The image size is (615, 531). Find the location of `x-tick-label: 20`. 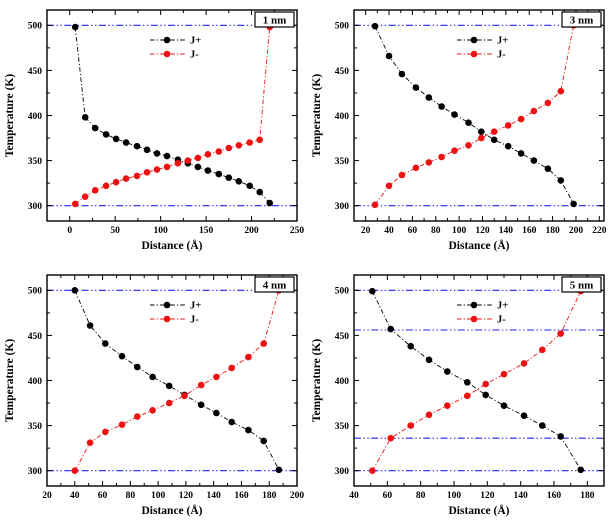

x-tick-label: 20 is located at coordinates (366, 231).